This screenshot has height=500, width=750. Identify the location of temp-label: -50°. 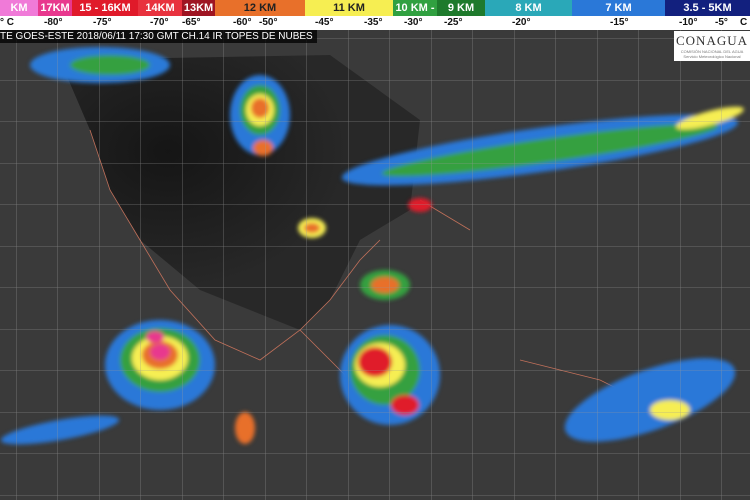
(268, 22).